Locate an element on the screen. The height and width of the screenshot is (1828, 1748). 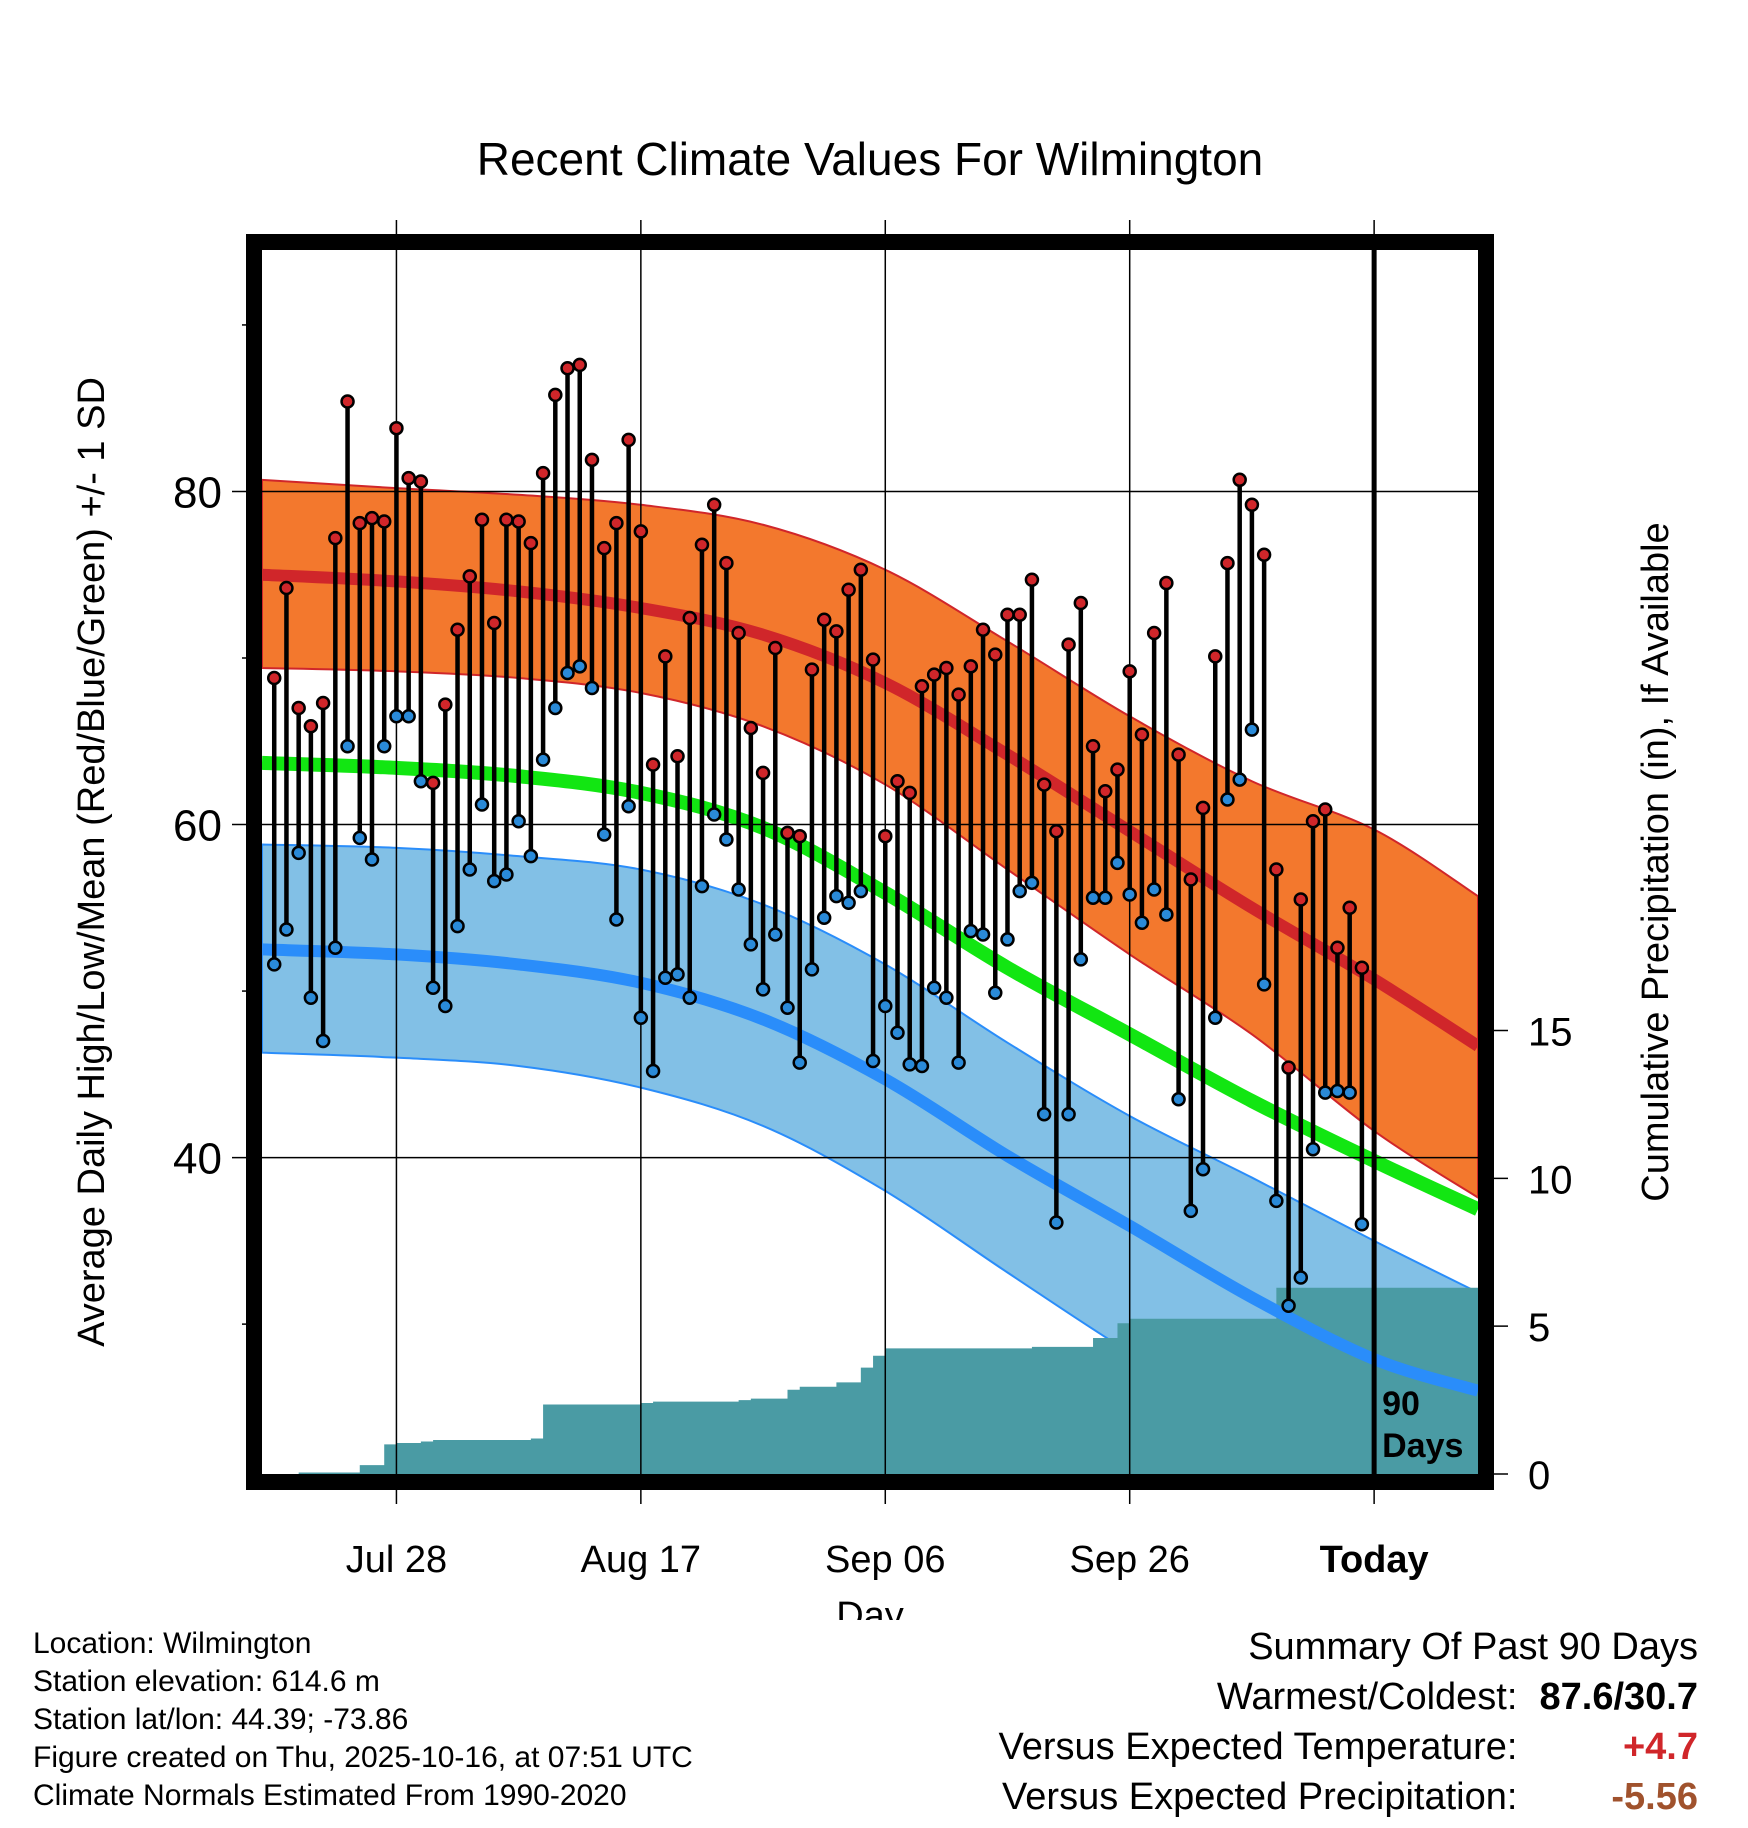
temp-anomaly-value: +4.7 is located at coordinates (1660, 1747).